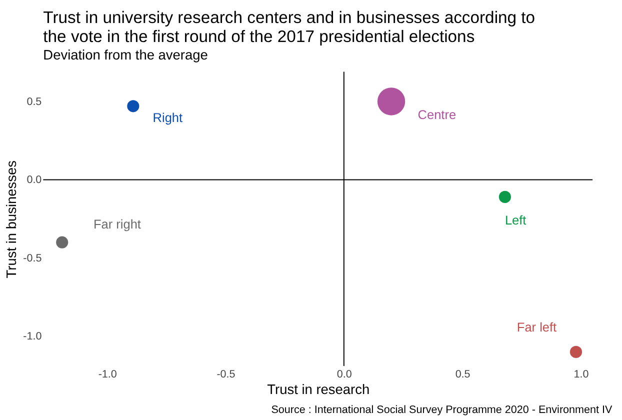 Image resolution: width=622 pixels, height=420 pixels. I want to click on y-tick-label: 0.0, so click(34, 180).